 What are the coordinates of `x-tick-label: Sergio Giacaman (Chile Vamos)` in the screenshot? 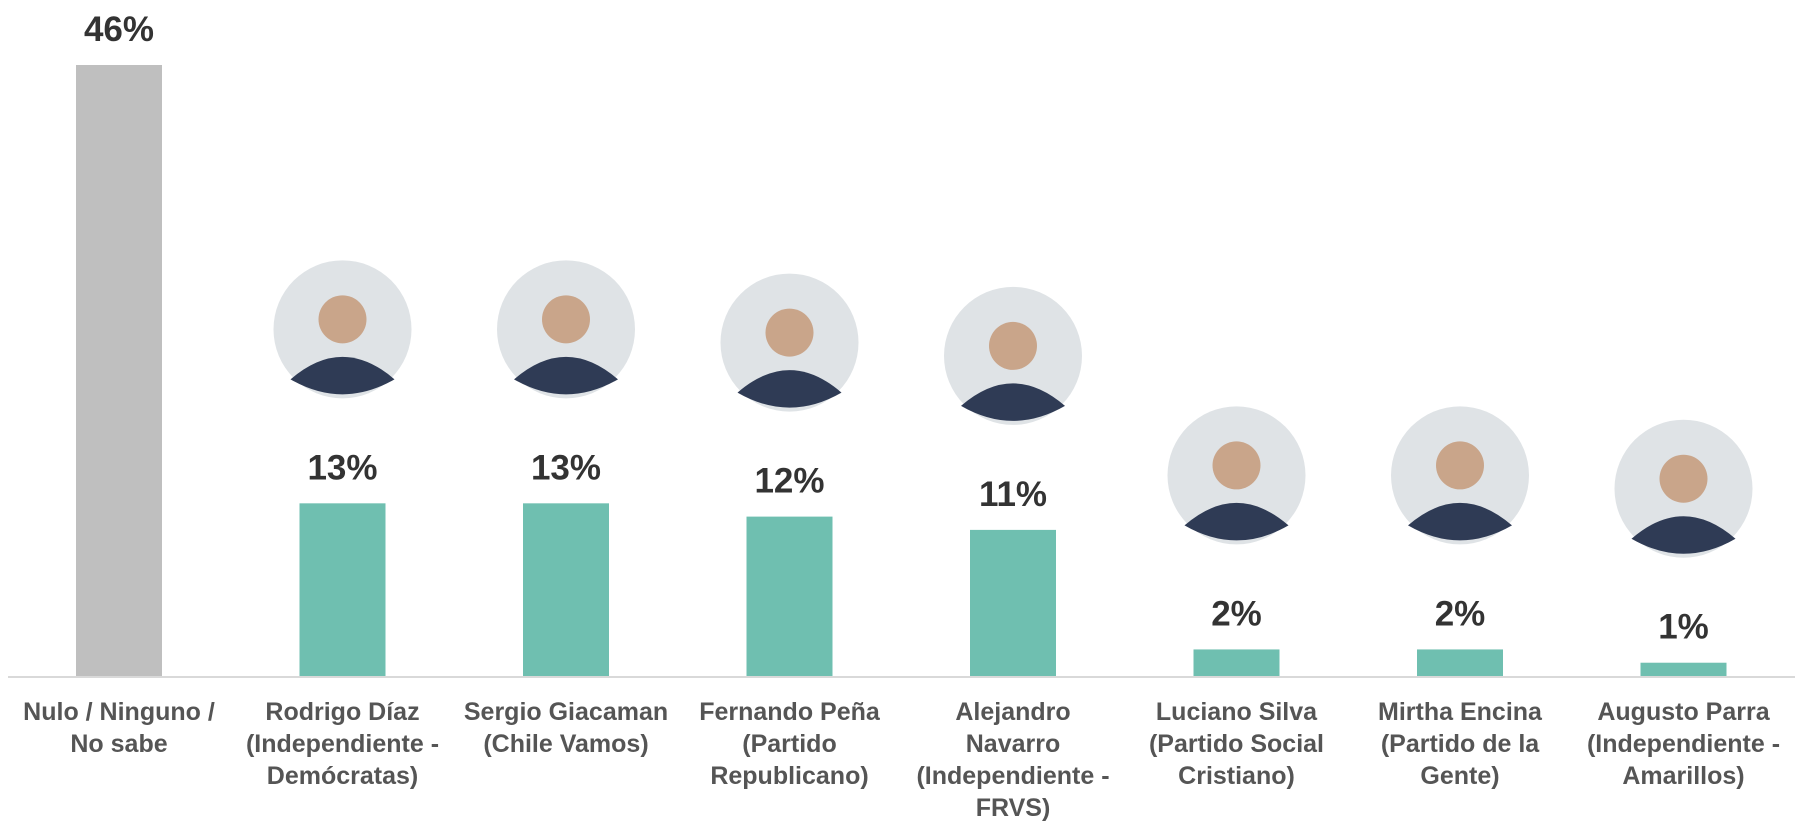 It's located at (566, 728).